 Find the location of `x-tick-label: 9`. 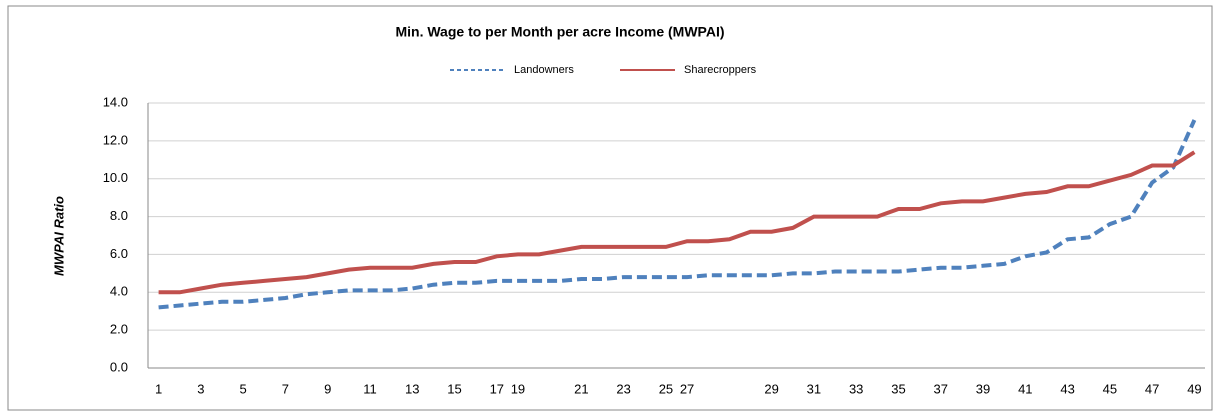

x-tick-label: 9 is located at coordinates (327, 388).